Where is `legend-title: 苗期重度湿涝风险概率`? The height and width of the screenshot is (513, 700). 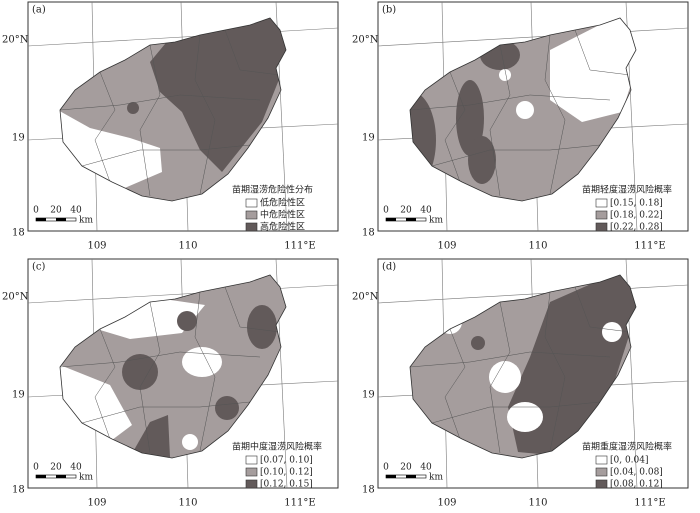 legend-title: 苗期重度湿涝风险概率 is located at coordinates (627, 447).